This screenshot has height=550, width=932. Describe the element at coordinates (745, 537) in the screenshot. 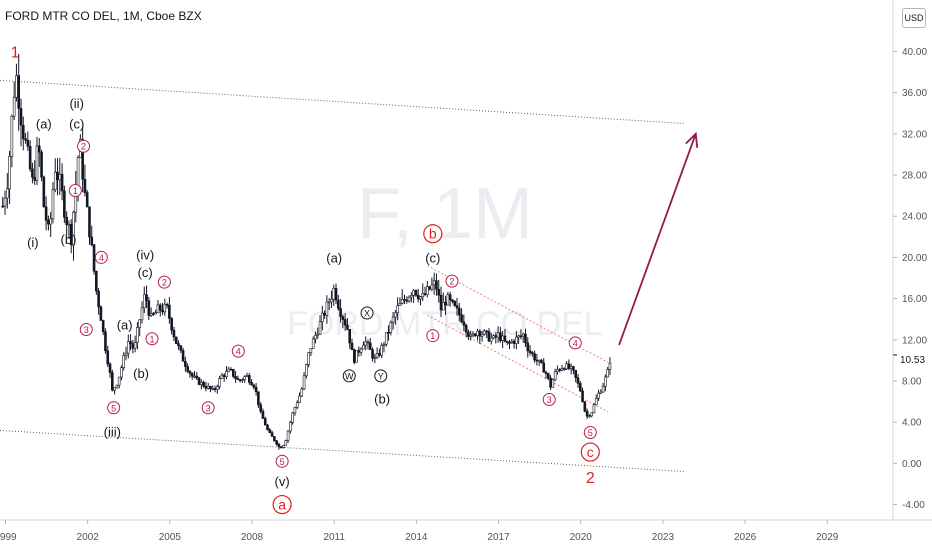

I see `x-tick-label: 2026` at that location.